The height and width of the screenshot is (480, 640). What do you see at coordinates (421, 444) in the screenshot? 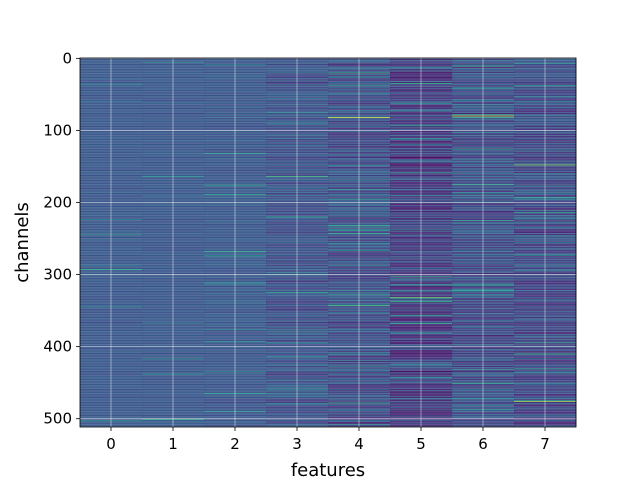
I see `x-tick-label: 5` at bounding box center [421, 444].